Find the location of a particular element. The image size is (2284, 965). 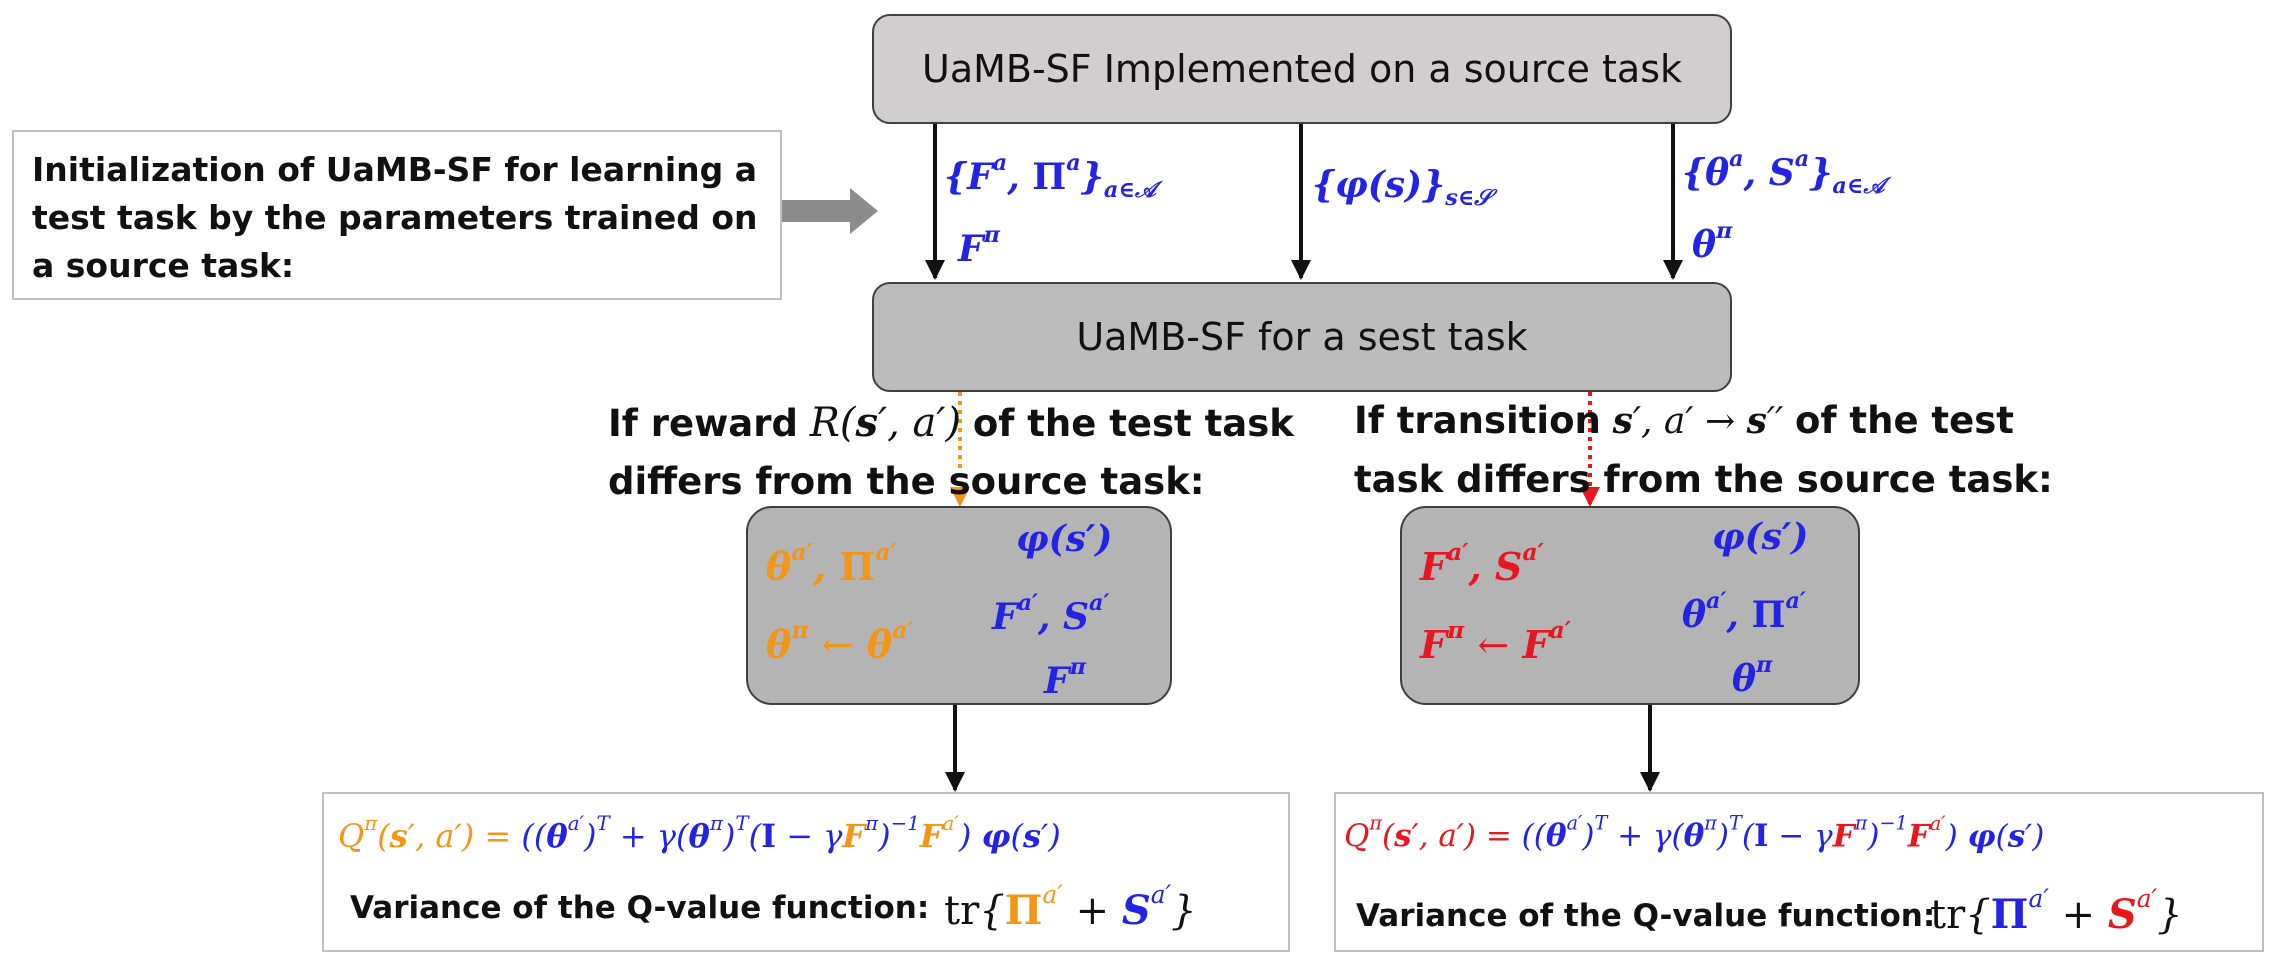

gray-block-arrow is located at coordinates (830, 211).